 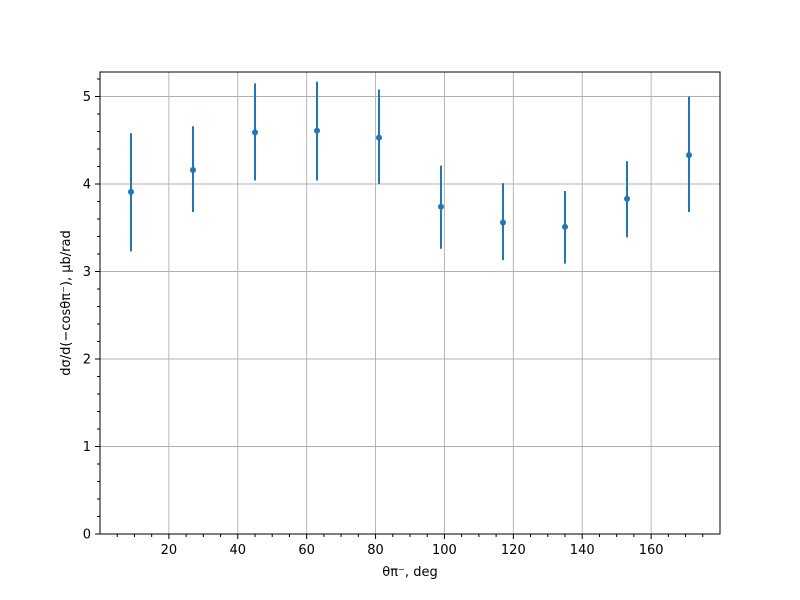 What do you see at coordinates (66, 302) in the screenshot?
I see `y-axis-label: dσ/d(−cosθπ⁻), μb/rad` at bounding box center [66, 302].